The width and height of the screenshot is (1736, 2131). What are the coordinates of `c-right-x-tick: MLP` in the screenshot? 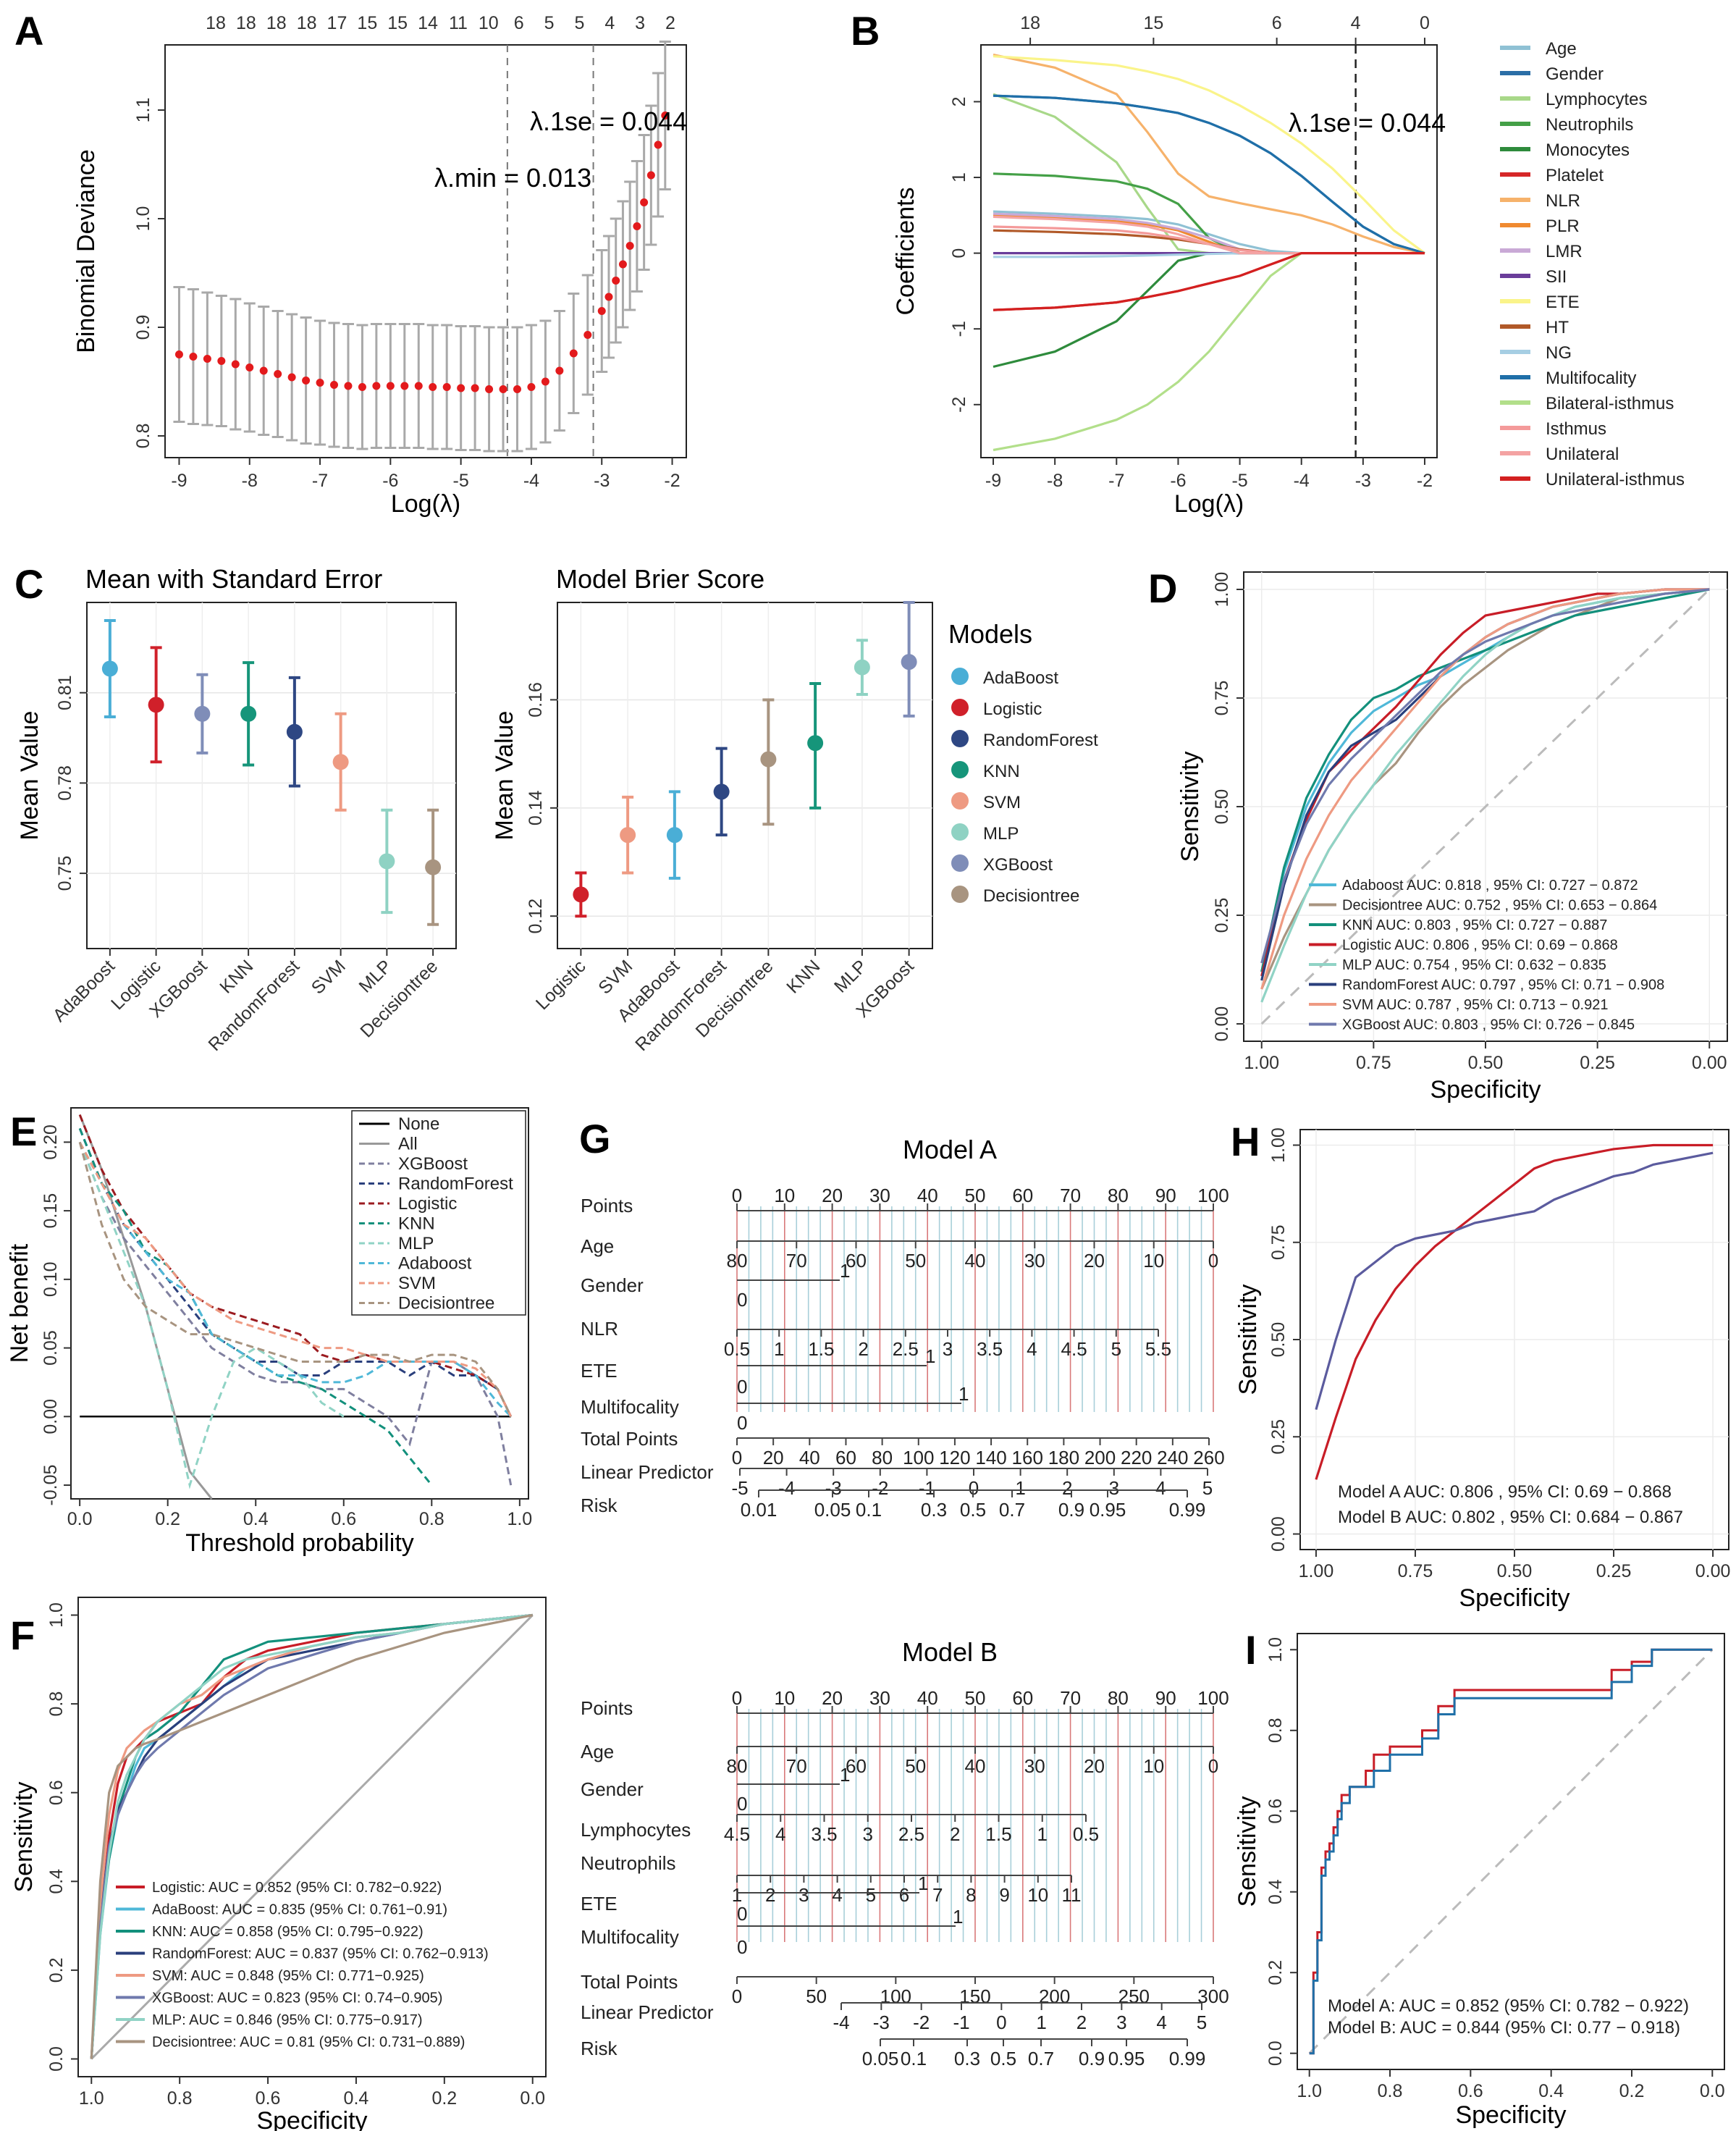 It's located at (850, 976).